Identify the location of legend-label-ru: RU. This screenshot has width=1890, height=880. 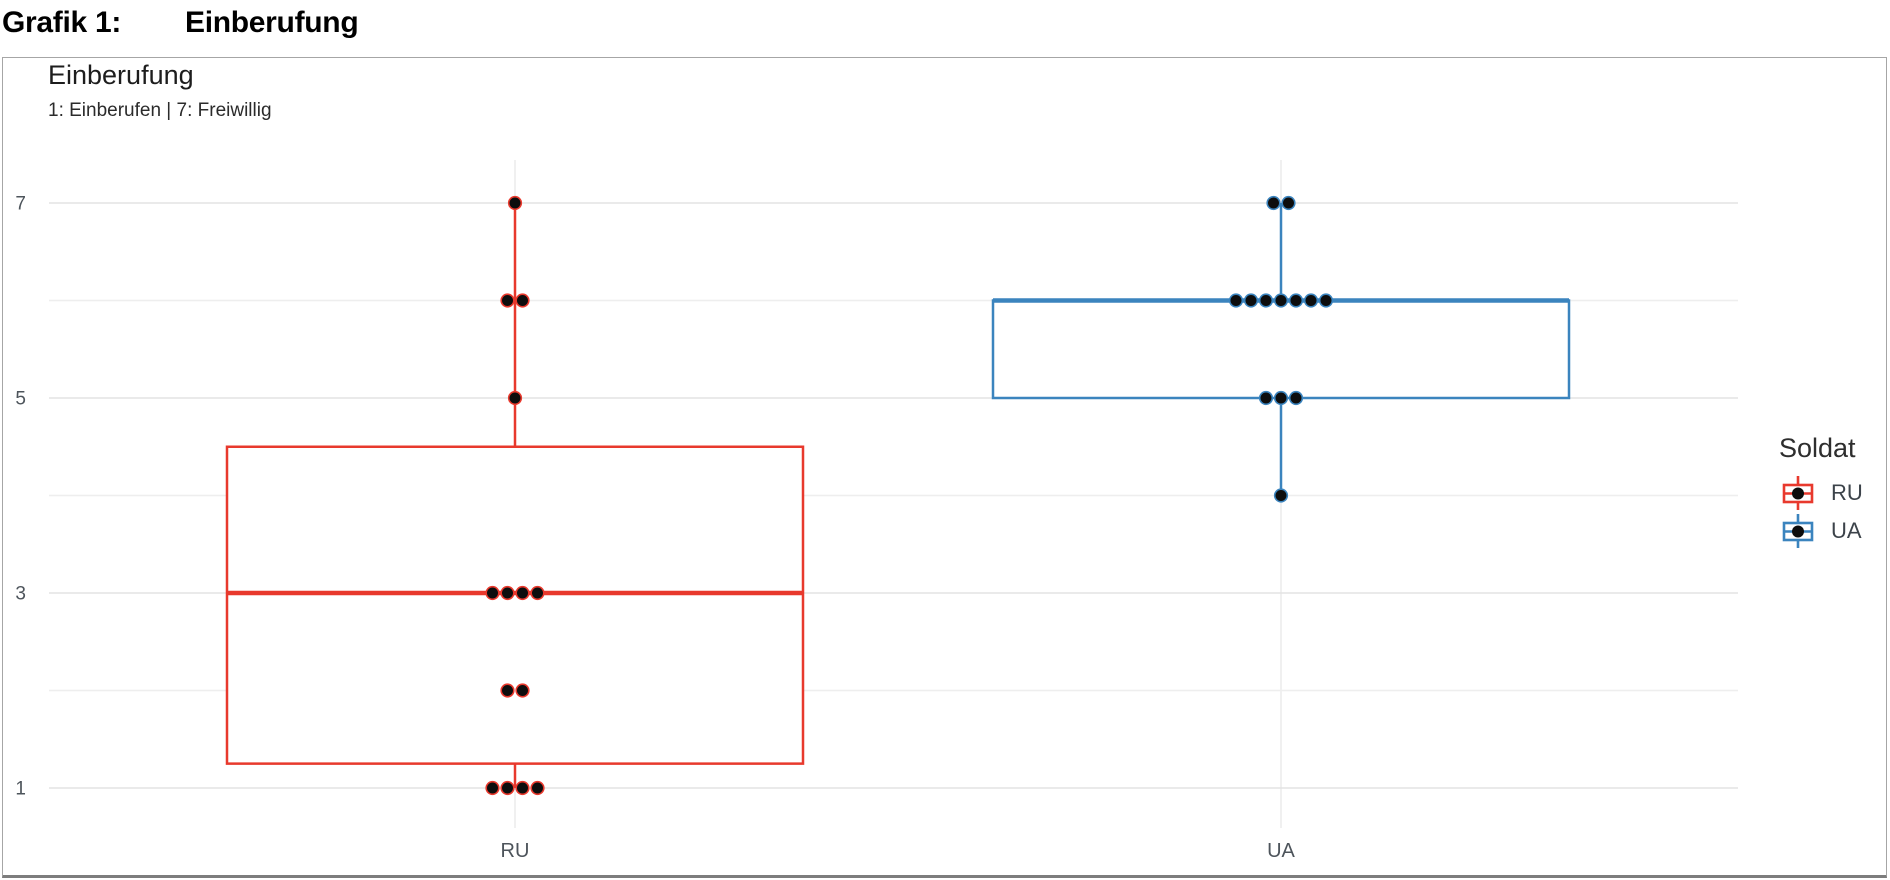
(1847, 492).